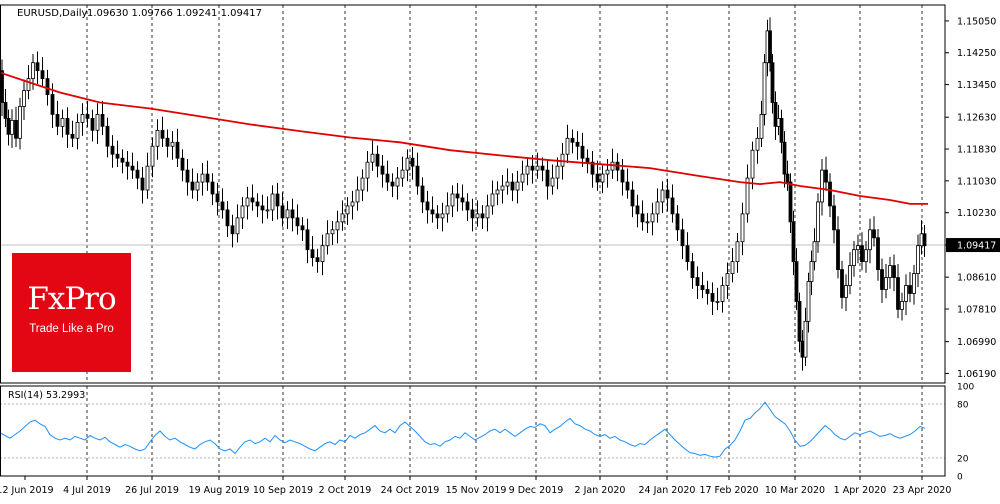  Describe the element at coordinates (71, 312) in the screenshot. I see `fxpro-logo: FxPro Trade Like a Pro` at that location.